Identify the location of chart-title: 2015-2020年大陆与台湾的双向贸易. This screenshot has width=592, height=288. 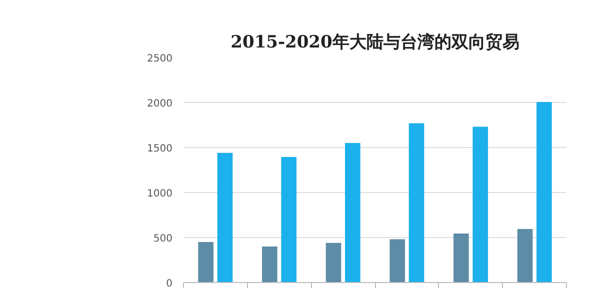
(375, 42).